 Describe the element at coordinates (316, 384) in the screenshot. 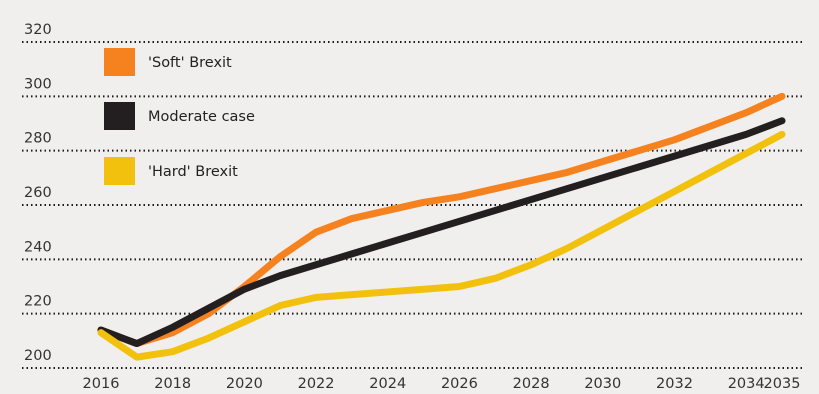

I see `x-tick-label: 2022` at that location.